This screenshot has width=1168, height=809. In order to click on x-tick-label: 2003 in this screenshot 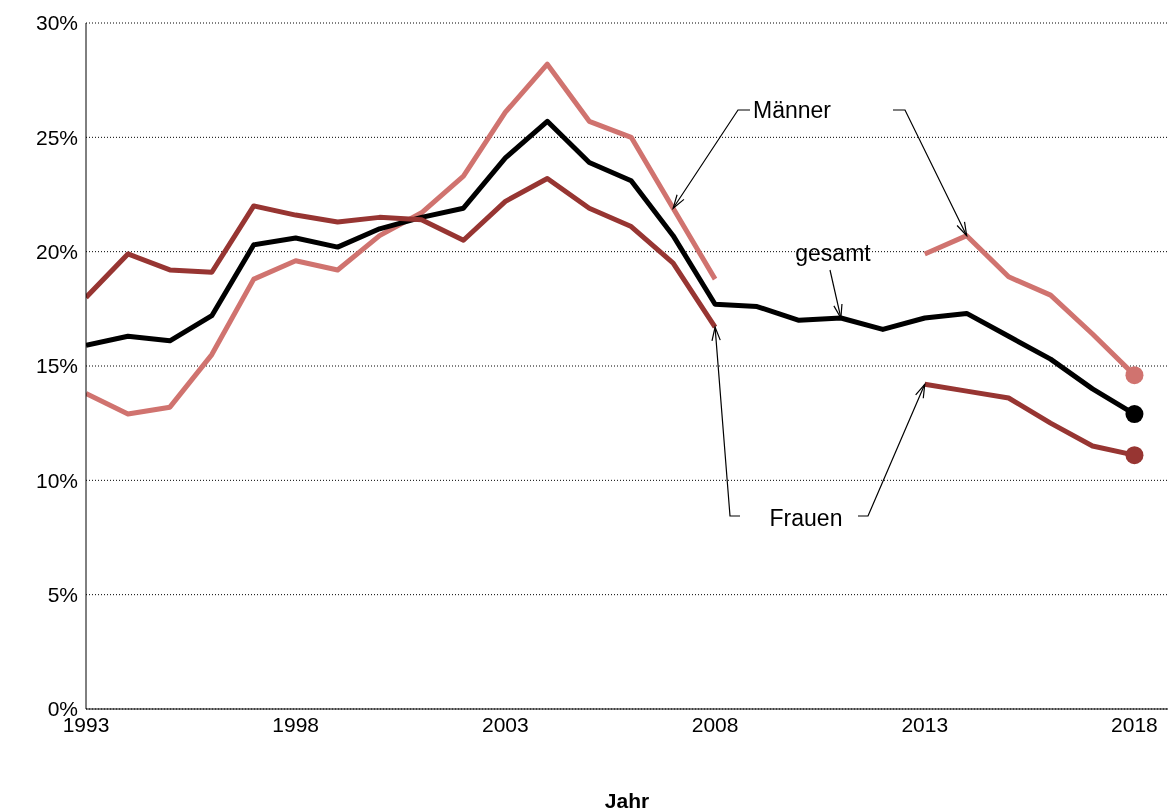, I will do `click(505, 724)`.